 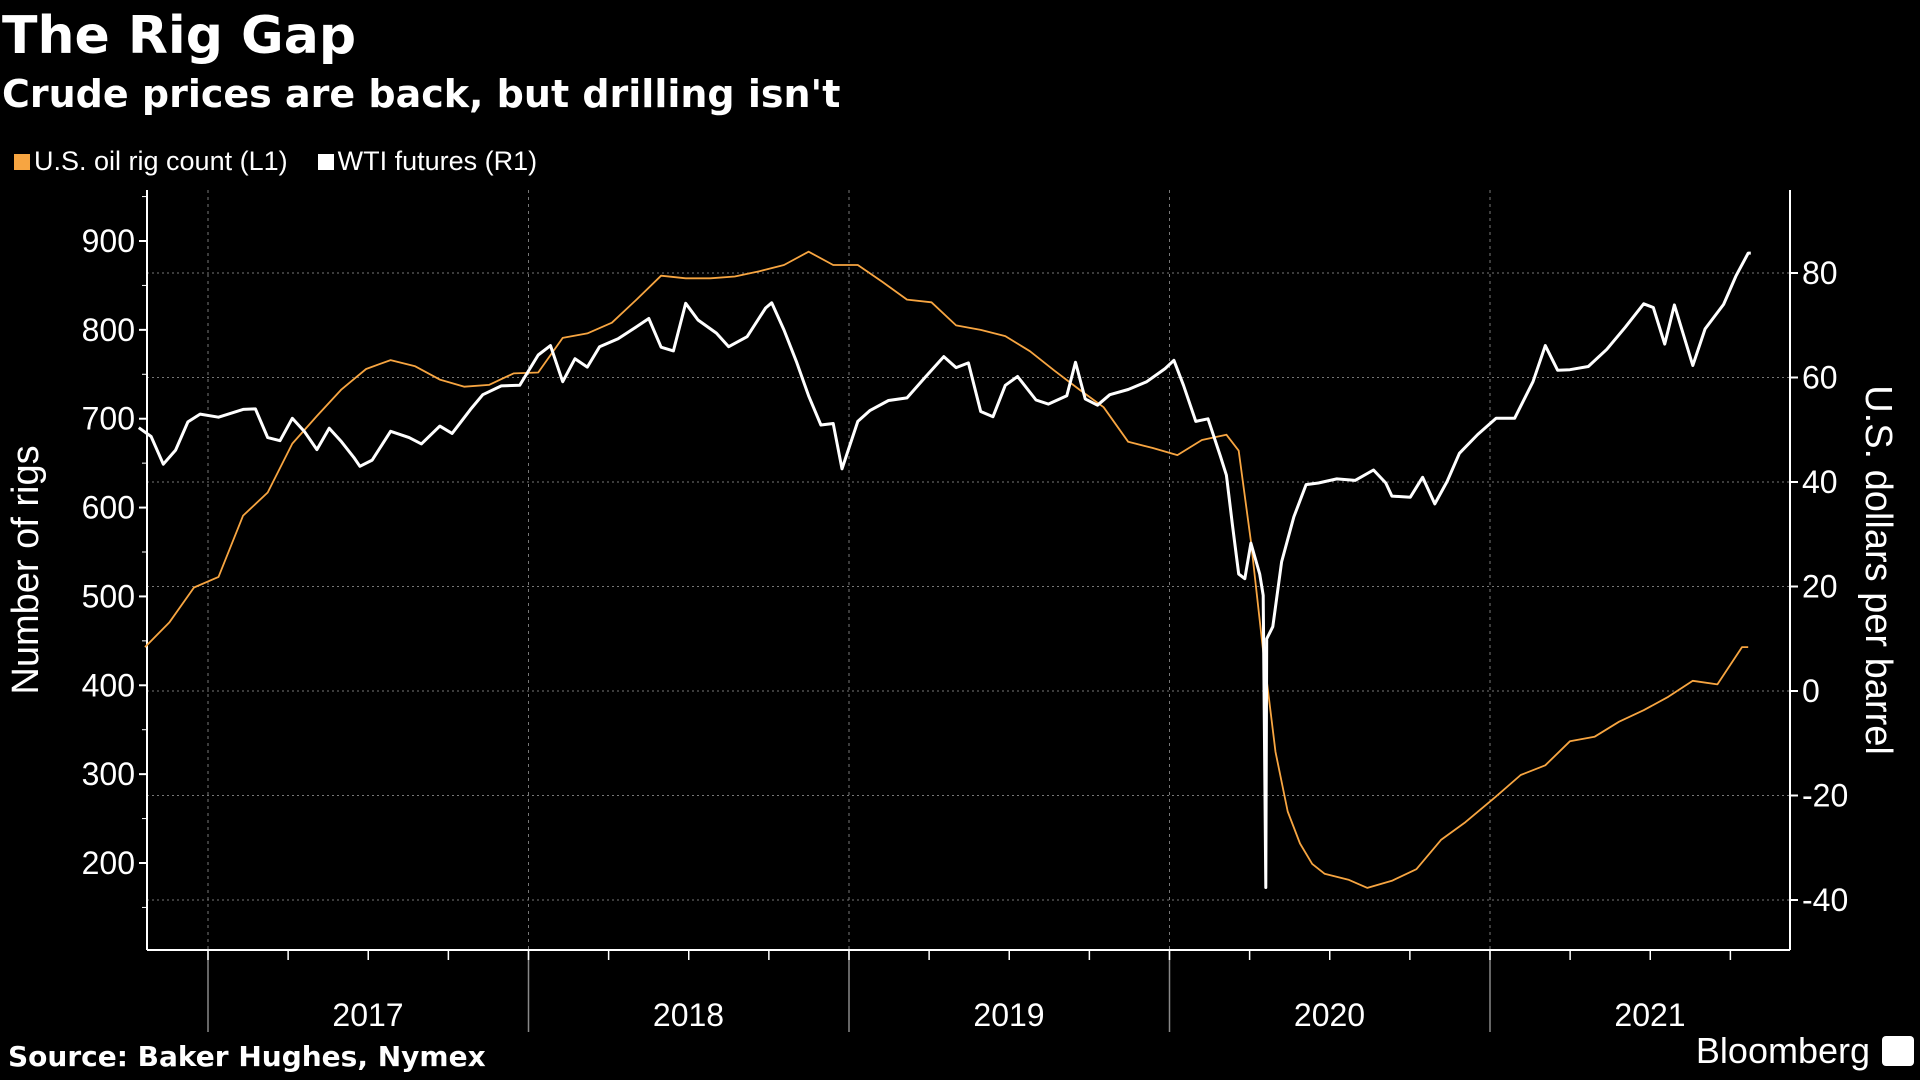 I want to click on legend: U.S. oil rig count (L1) WTI futures (R1), so click(x=275, y=161).